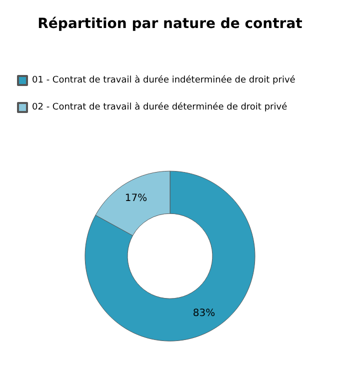 The height and width of the screenshot is (388, 340). I want to click on legend-label: 01 - Contrat de travail à durée indéterminée de droit privé, so click(164, 80).